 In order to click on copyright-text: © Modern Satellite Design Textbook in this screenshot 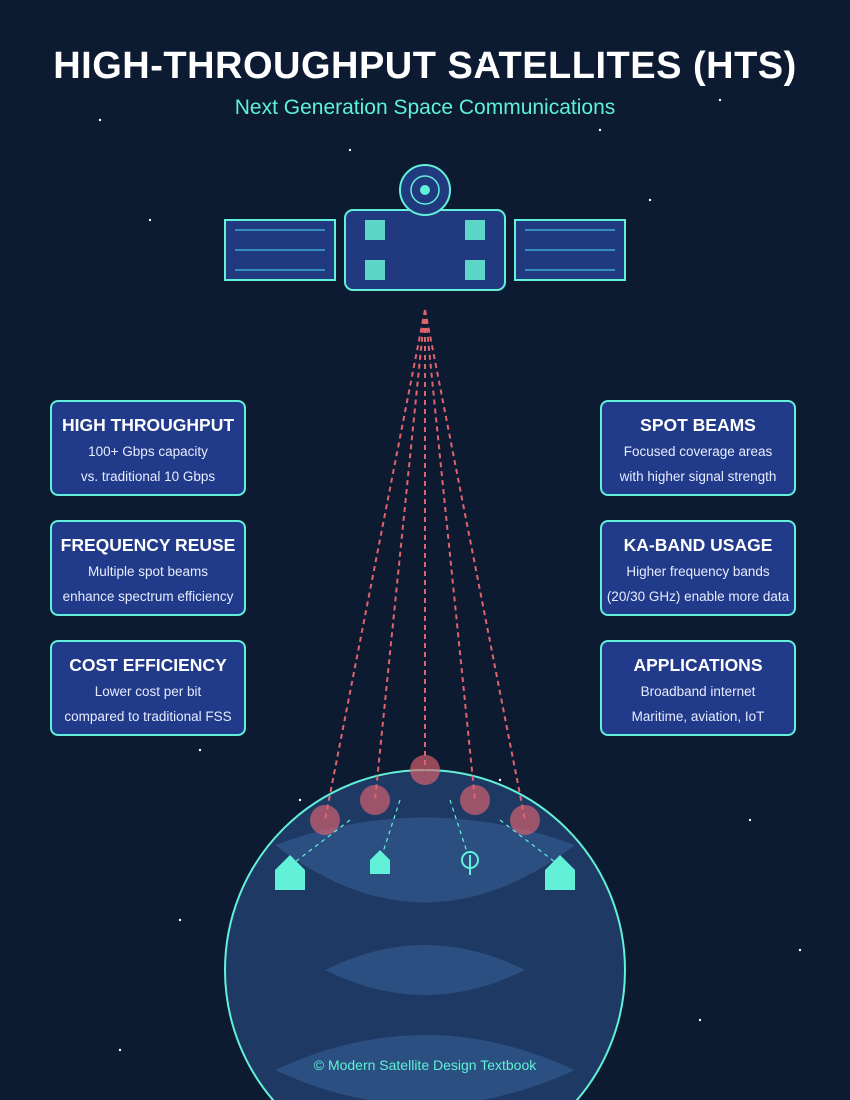, I will do `click(425, 1065)`.